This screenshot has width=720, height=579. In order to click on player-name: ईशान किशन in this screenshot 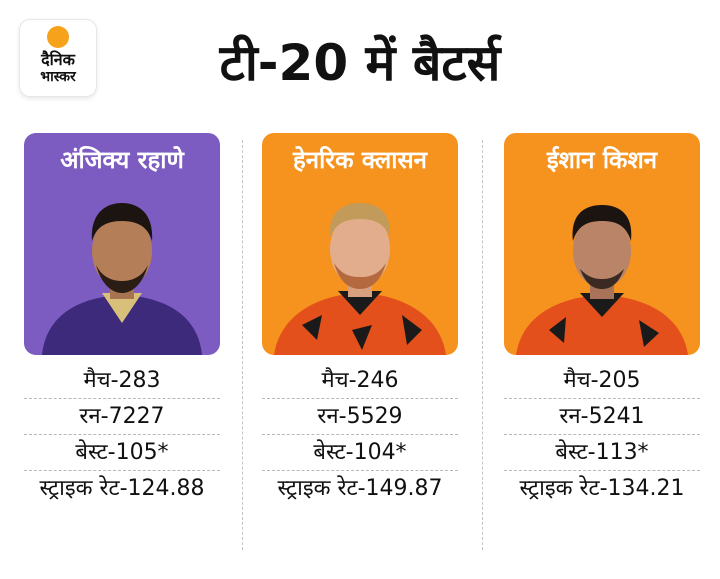, I will do `click(602, 160)`.